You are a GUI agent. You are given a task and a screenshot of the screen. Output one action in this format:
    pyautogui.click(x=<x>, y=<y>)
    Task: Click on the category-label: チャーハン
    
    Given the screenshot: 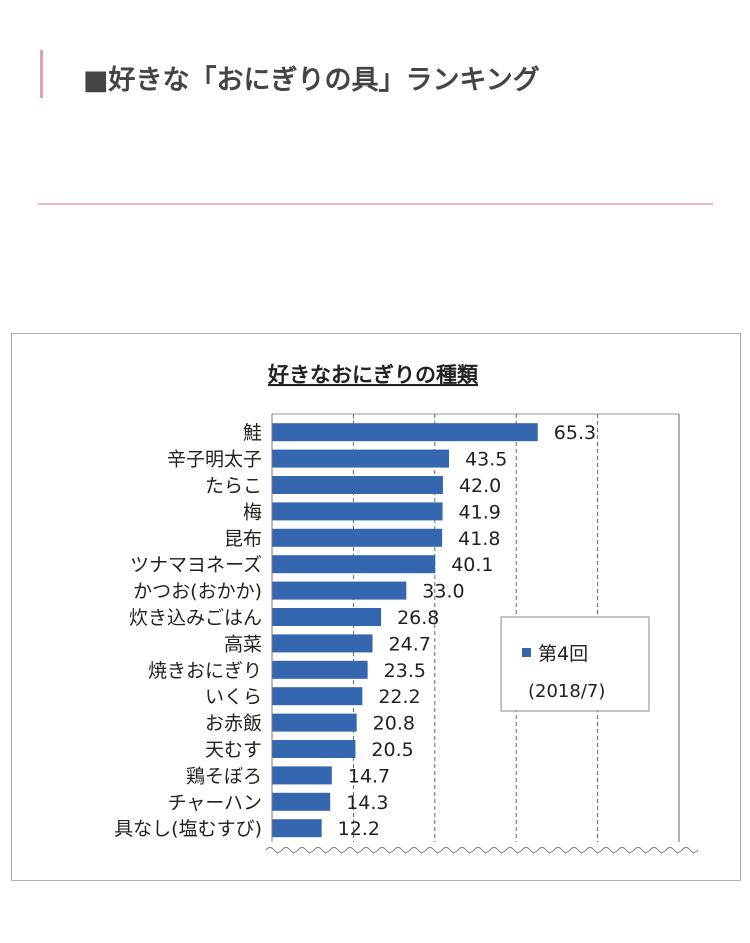 What is the action you would take?
    pyautogui.click(x=215, y=803)
    